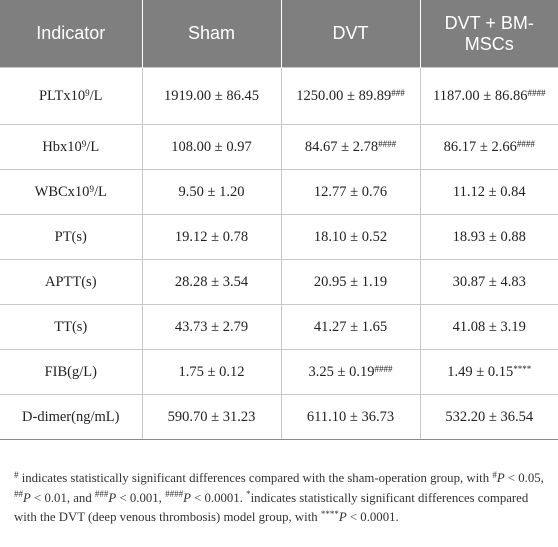 Image resolution: width=558 pixels, height=547 pixels. Describe the element at coordinates (101, 494) in the screenshot. I see `p3-mark: ###` at that location.